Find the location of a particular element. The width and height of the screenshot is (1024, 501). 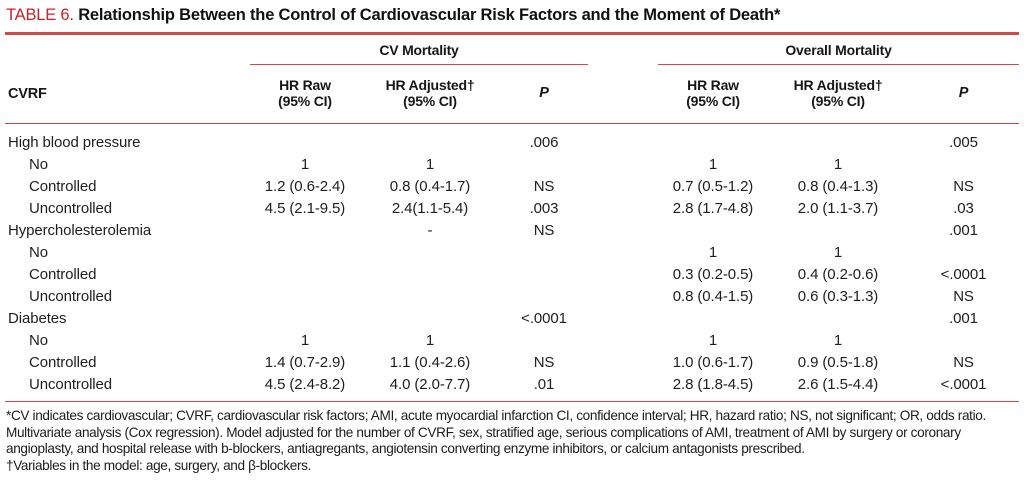

cell-cv-hr-adjusted: - is located at coordinates (430, 230).